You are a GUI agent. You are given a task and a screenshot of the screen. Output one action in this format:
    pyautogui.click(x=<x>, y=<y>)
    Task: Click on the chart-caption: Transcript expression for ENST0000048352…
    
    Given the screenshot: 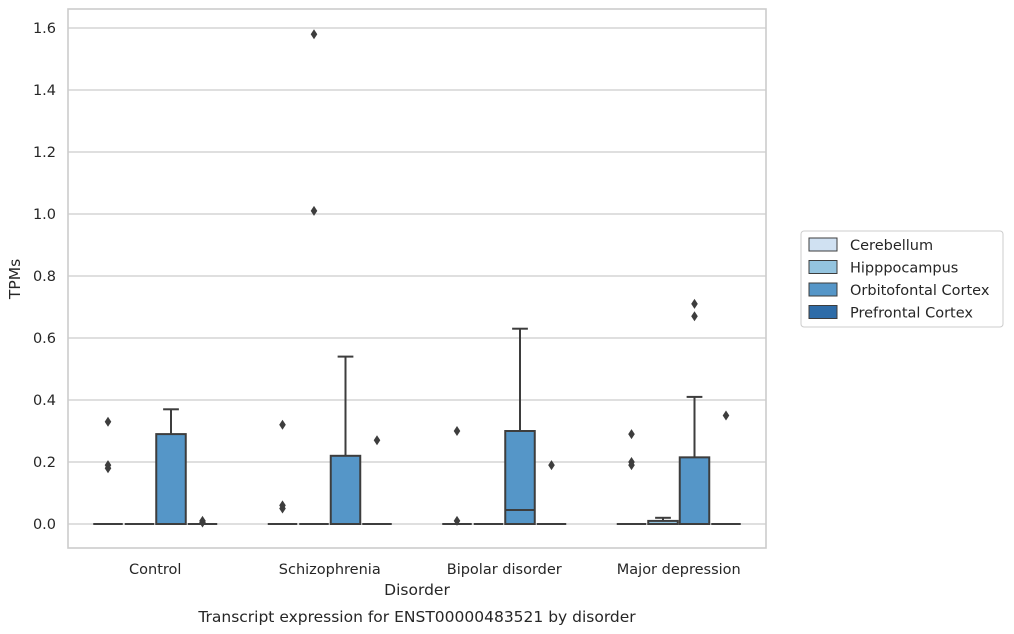 What is the action you would take?
    pyautogui.click(x=416, y=617)
    